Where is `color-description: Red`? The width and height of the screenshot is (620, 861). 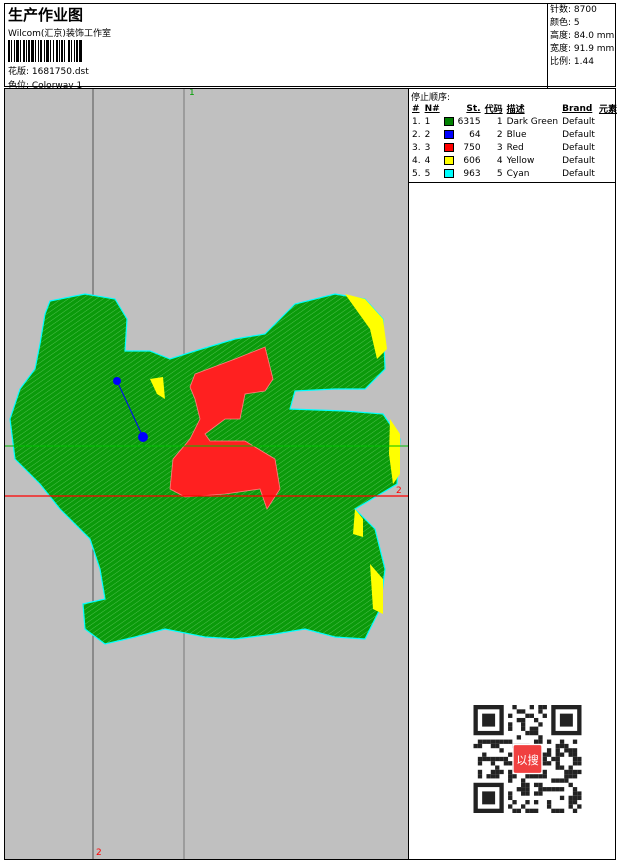
color-description: Red is located at coordinates (515, 147).